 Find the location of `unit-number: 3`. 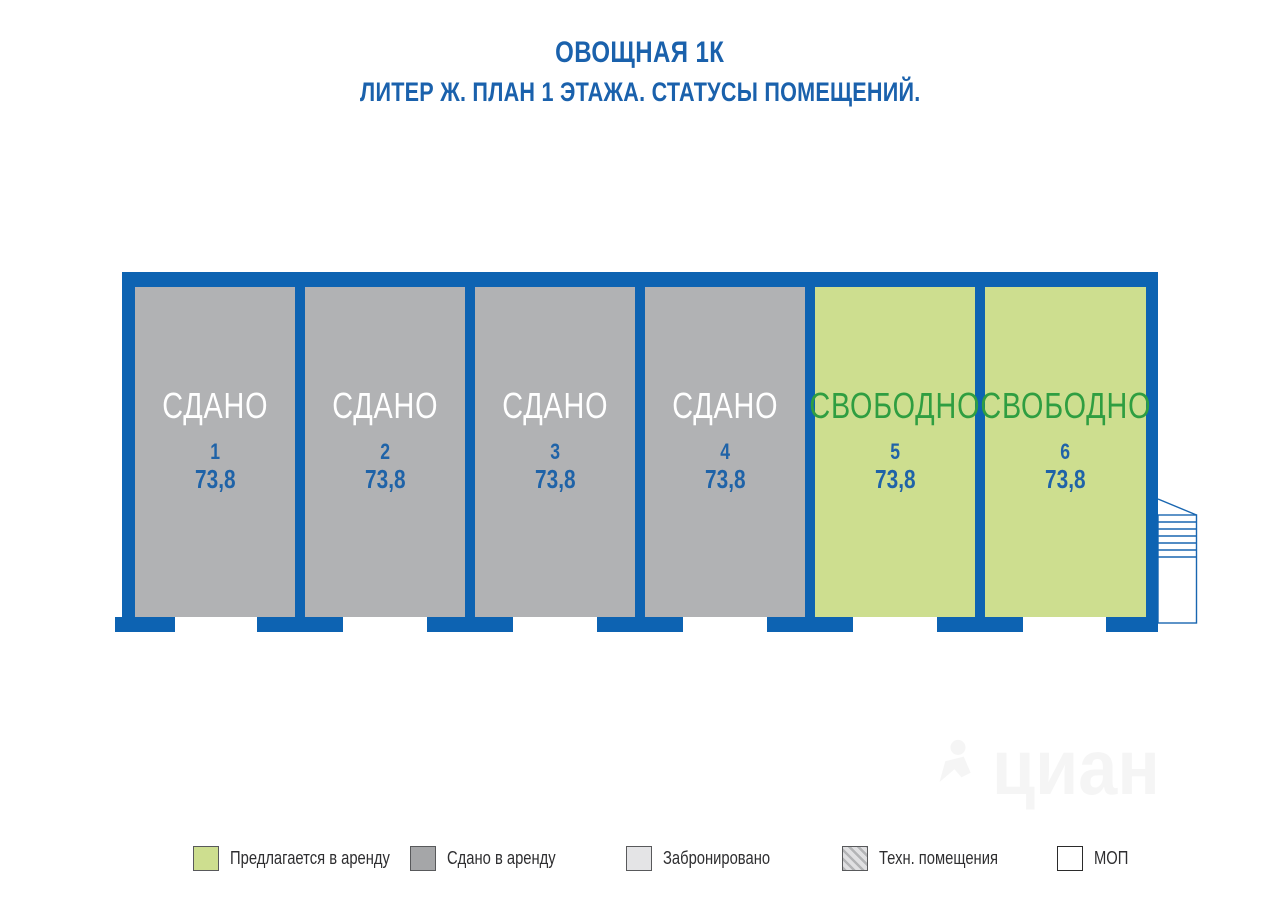

unit-number: 3 is located at coordinates (555, 451).